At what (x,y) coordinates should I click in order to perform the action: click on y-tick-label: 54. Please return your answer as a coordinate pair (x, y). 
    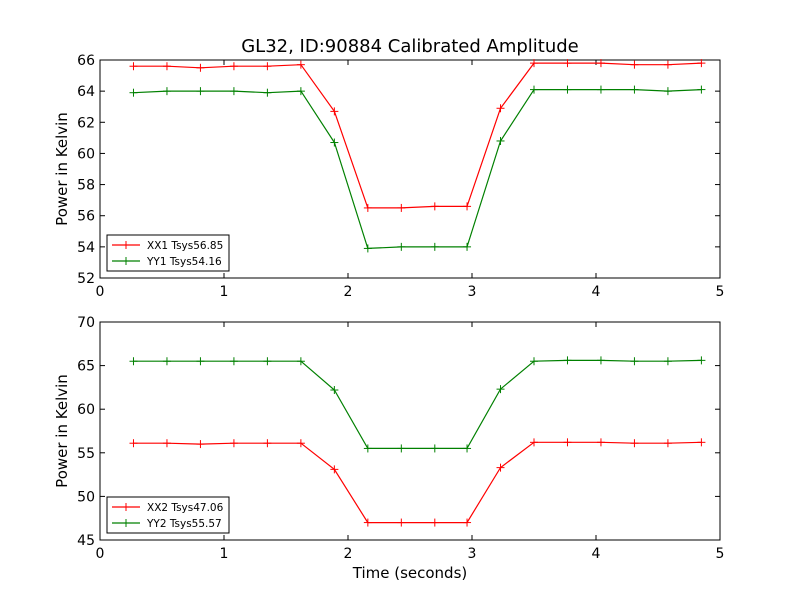
    Looking at the image, I should click on (86, 248).